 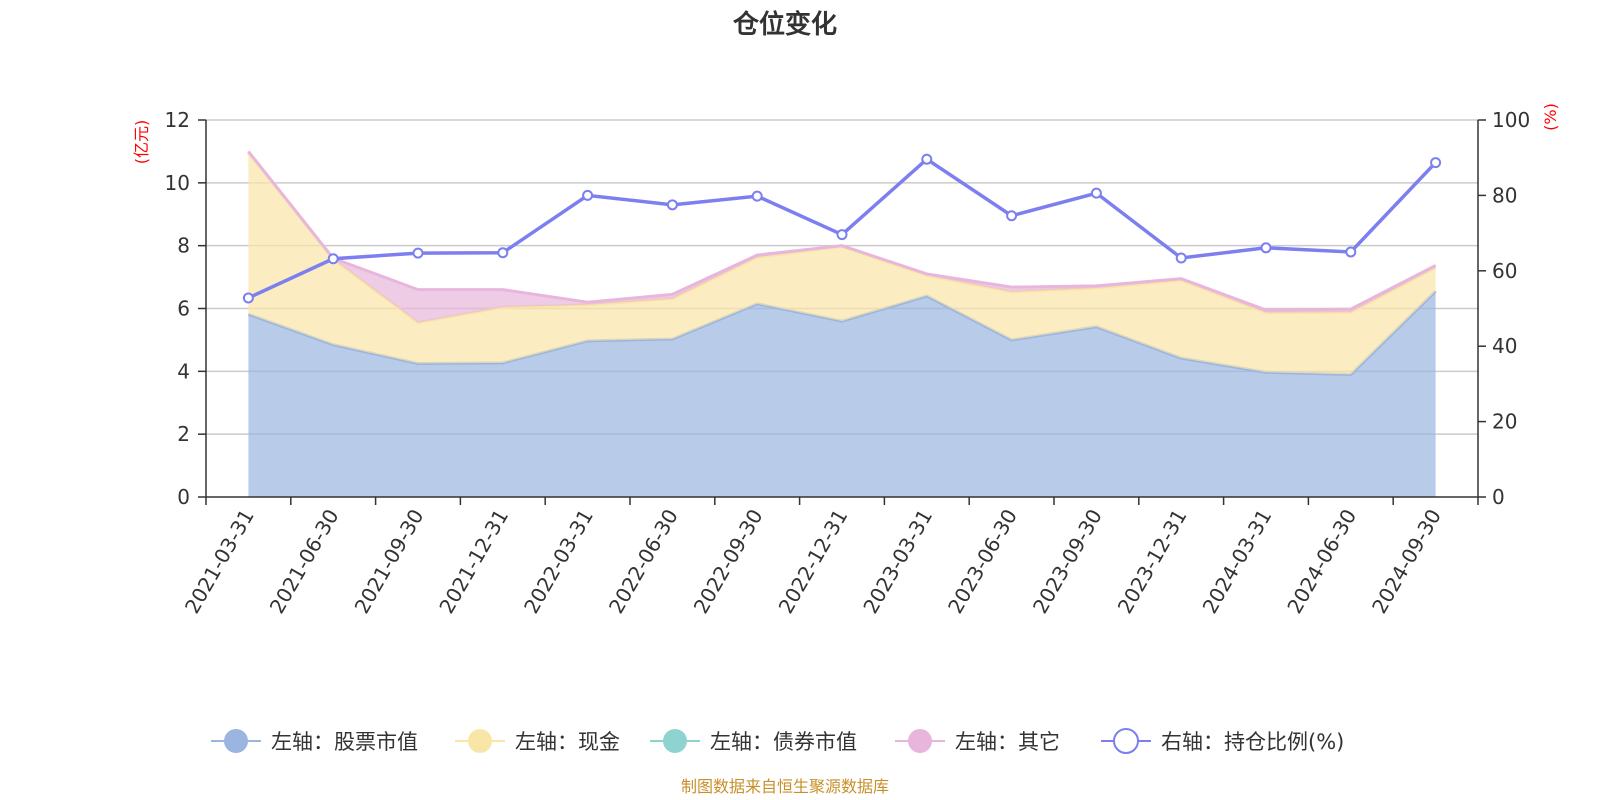 I want to click on x-tick-label: 2022-12-31, so click(x=812, y=561).